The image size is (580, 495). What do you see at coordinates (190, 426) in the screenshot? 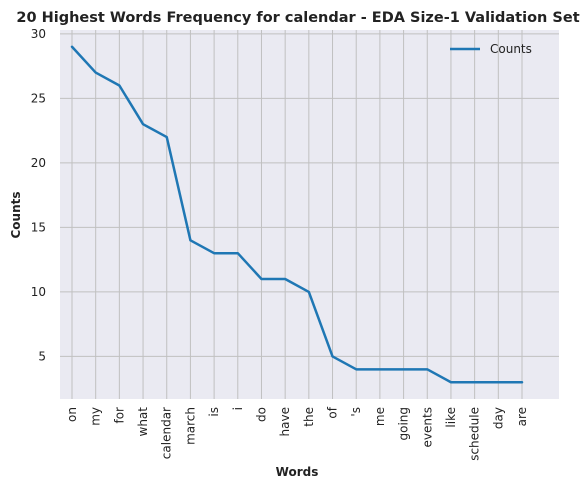
I see `x-tick-label: march` at bounding box center [190, 426].